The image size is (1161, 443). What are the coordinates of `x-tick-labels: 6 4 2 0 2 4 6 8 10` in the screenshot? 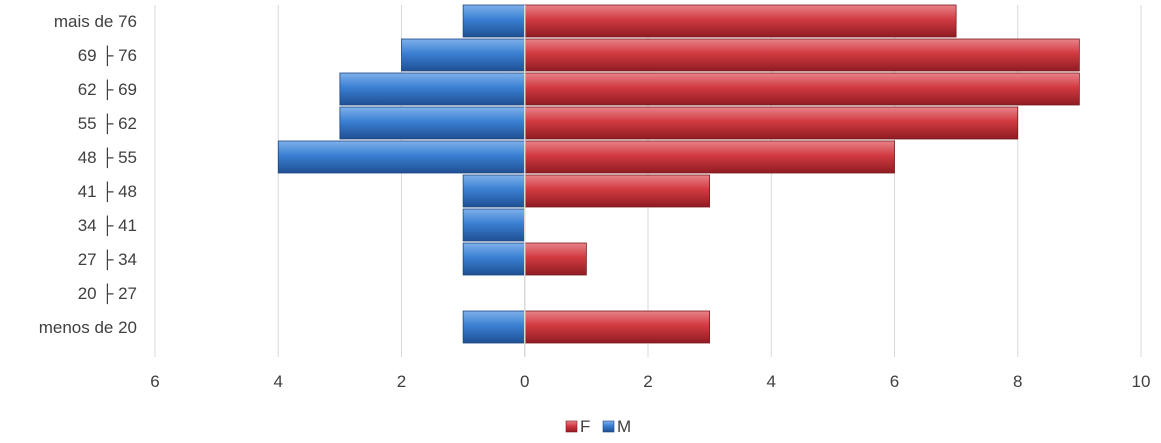 It's located at (650, 381).